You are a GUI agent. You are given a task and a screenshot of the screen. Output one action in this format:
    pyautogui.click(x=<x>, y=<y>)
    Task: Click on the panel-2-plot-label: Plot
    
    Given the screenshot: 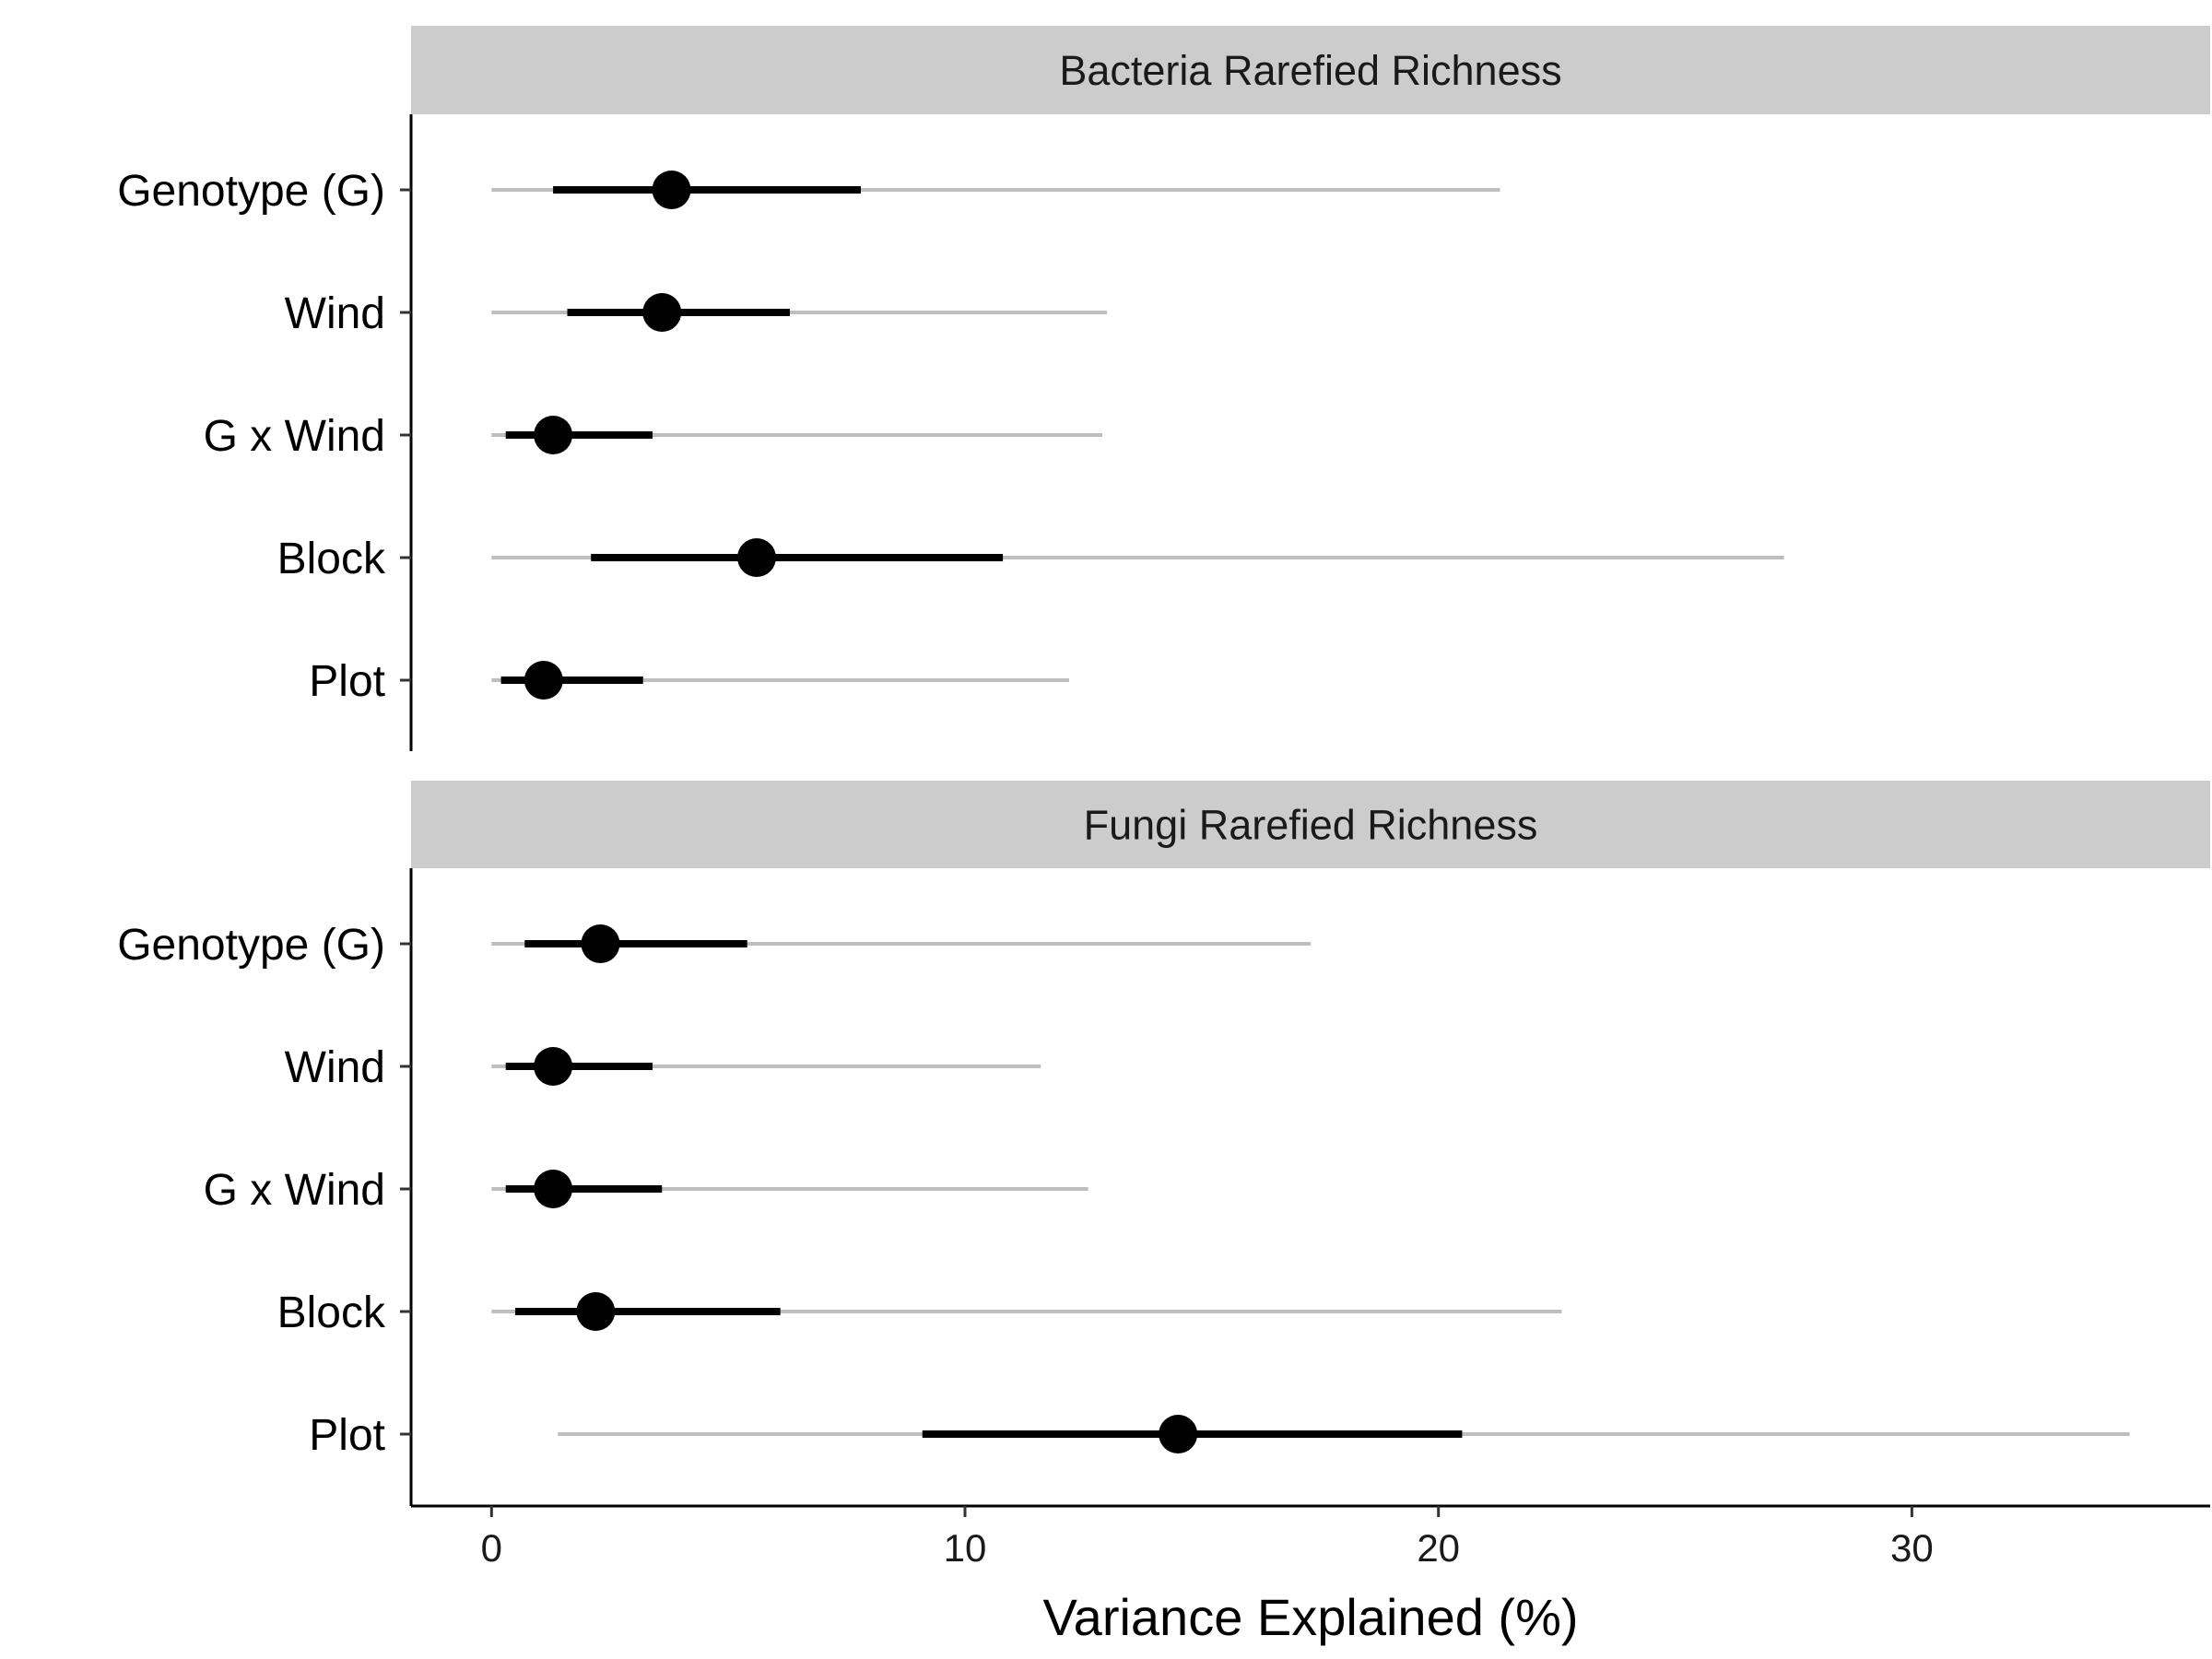 What is the action you would take?
    pyautogui.click(x=347, y=1435)
    